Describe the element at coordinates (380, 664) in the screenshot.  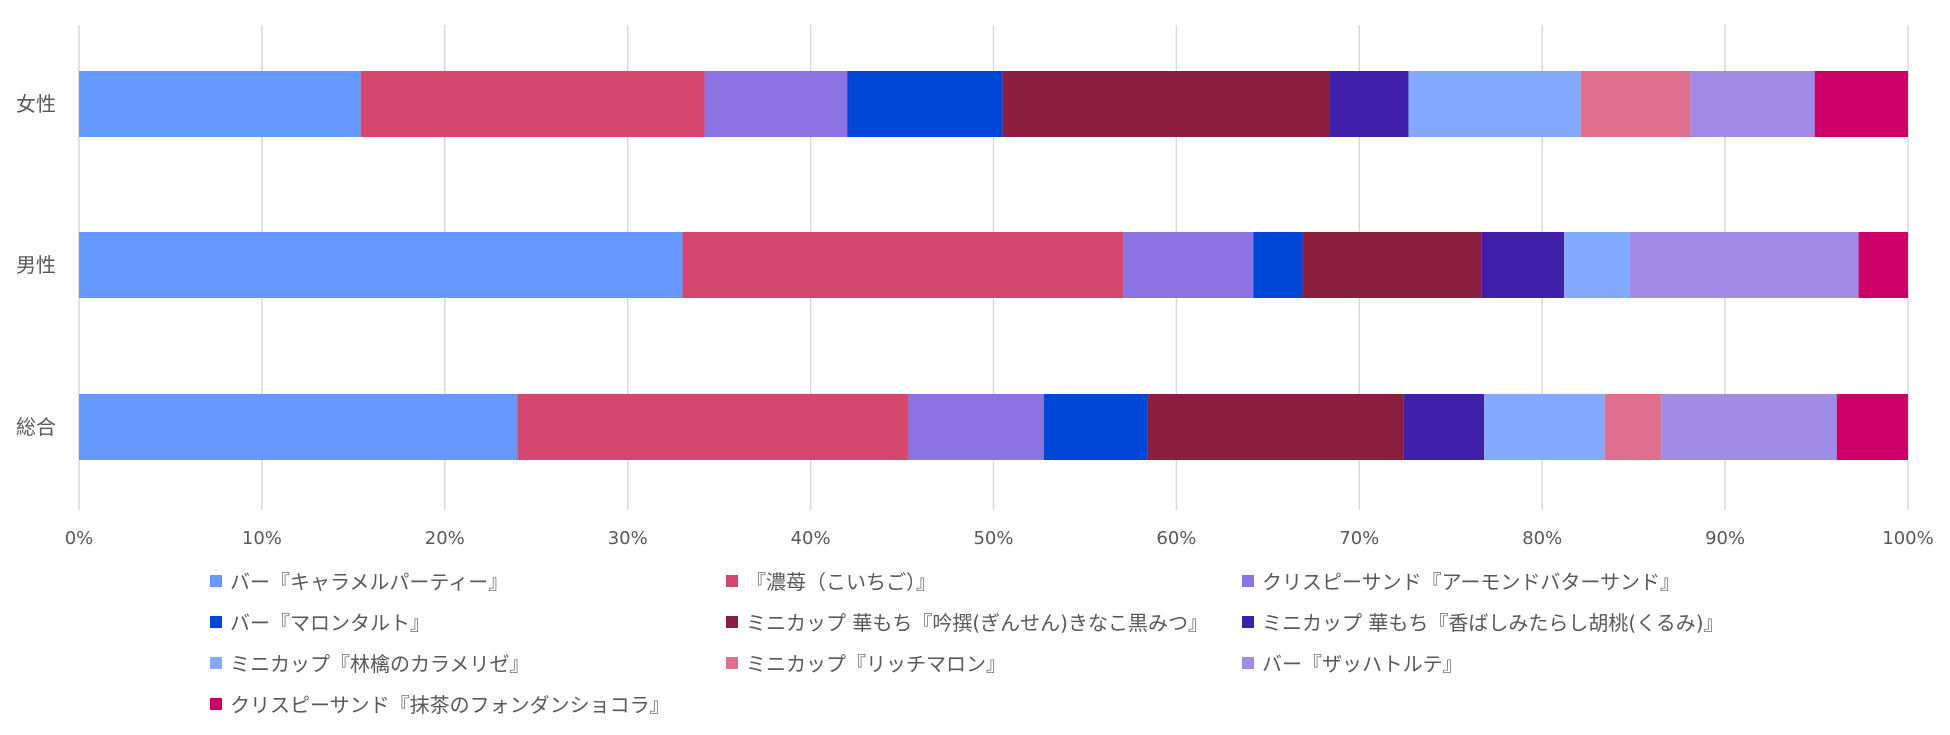
I see `legend-label: ミニカップ『林檎のカラメリゼ』` at that location.